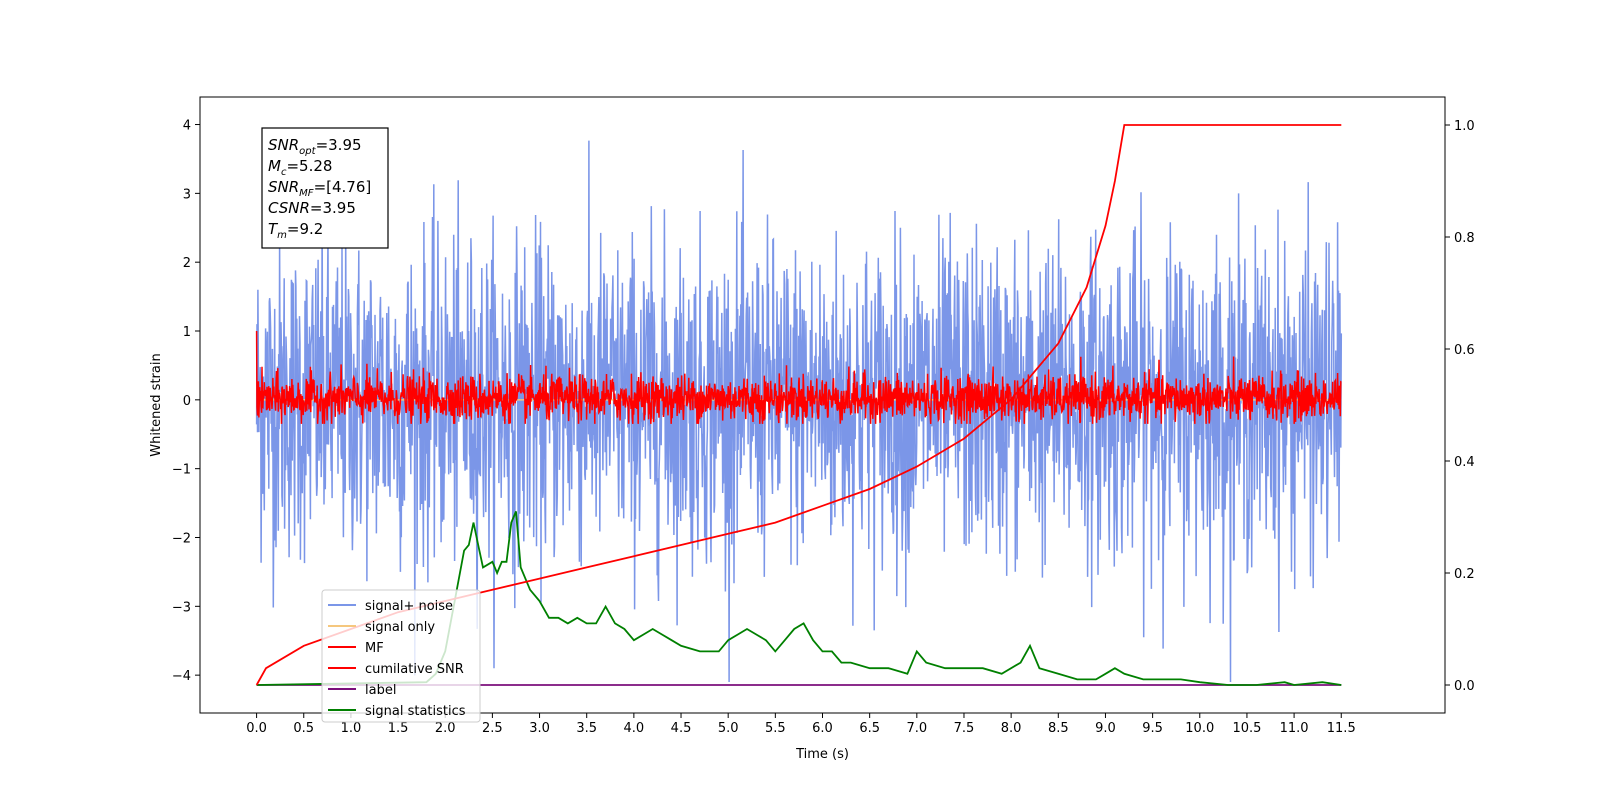  Describe the element at coordinates (380, 690) in the screenshot. I see `legend-entry-label: label` at that location.